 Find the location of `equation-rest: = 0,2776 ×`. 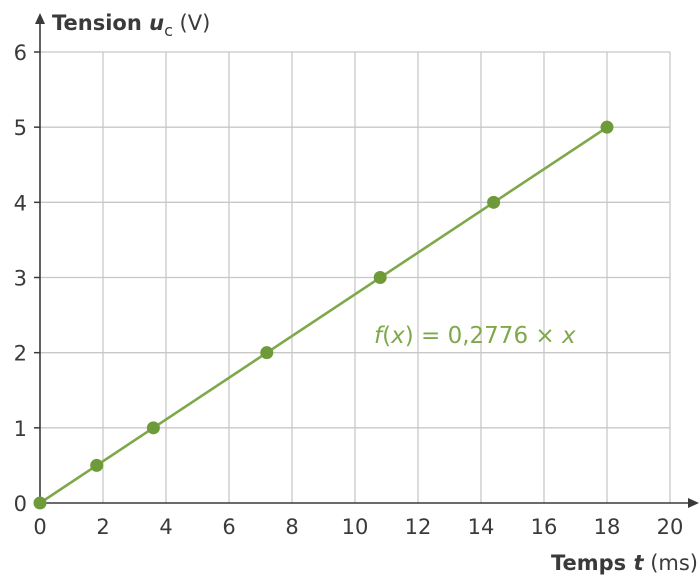

equation-rest: = 0,2776 × is located at coordinates (488, 336).